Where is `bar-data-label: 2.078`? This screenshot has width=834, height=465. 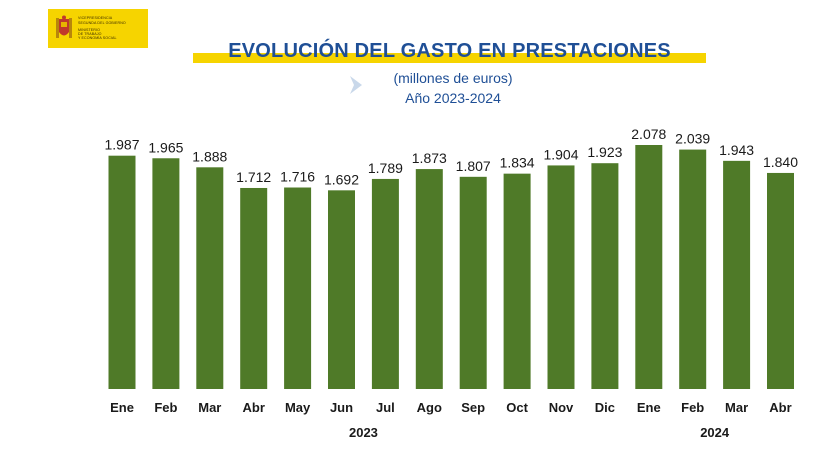
bar-data-label: 2.078 is located at coordinates (648, 134).